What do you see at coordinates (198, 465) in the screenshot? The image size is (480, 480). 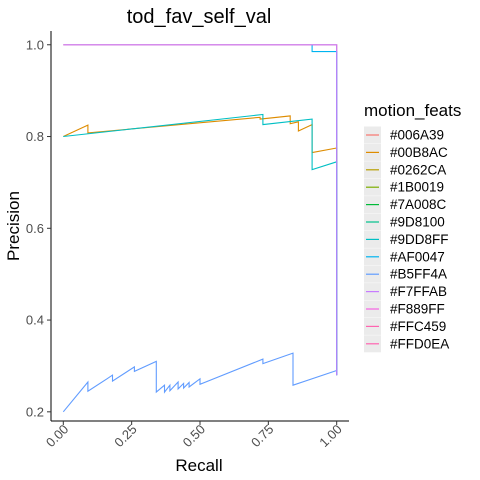 I see `x-axis-title: Recall` at bounding box center [198, 465].